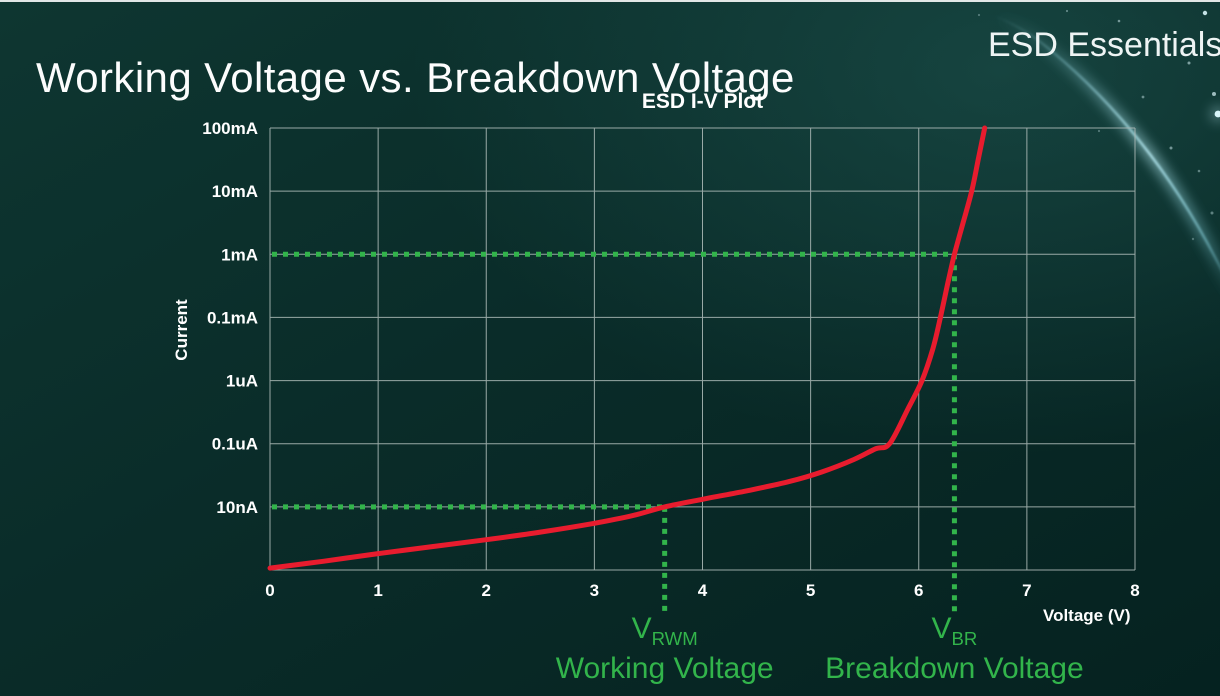 The image size is (1220, 696). Describe the element at coordinates (242, 381) in the screenshot. I see `svg-text: 1uA` at that location.